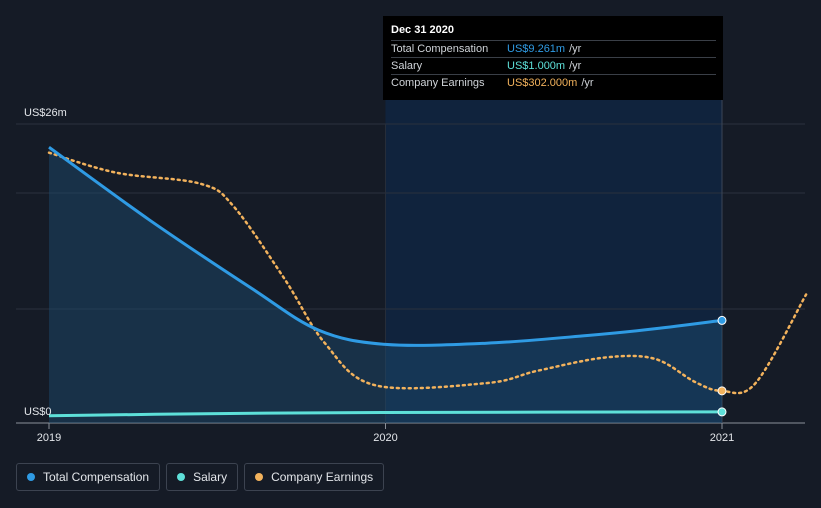 The height and width of the screenshot is (508, 821). I want to click on company-earnings-marker, so click(722, 391).